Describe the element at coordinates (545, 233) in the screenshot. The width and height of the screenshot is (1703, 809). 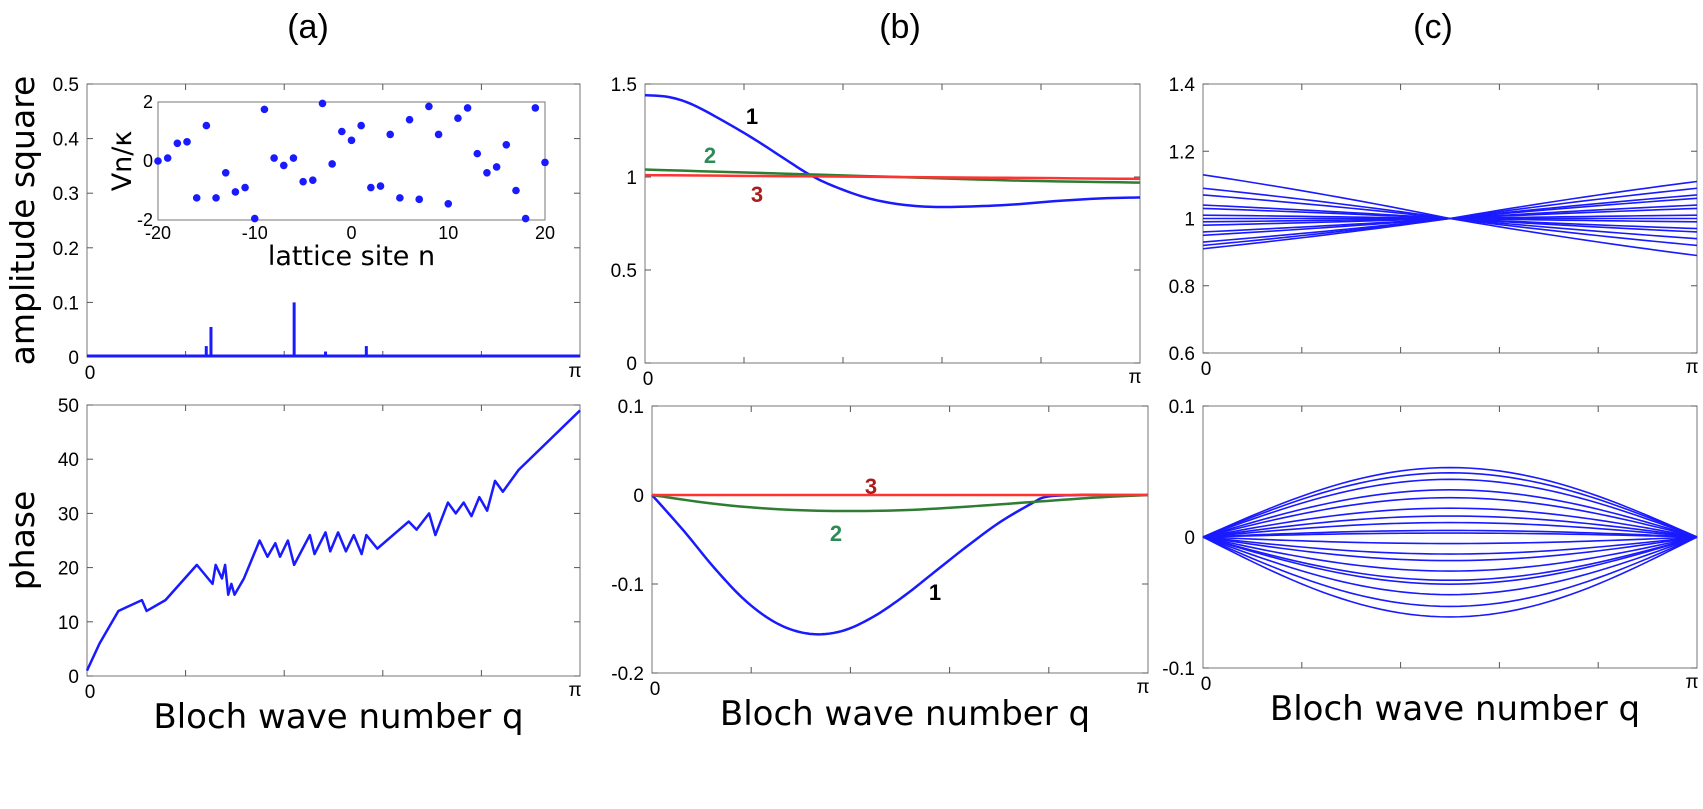
I see `inset-x-tick-label: 20` at that location.